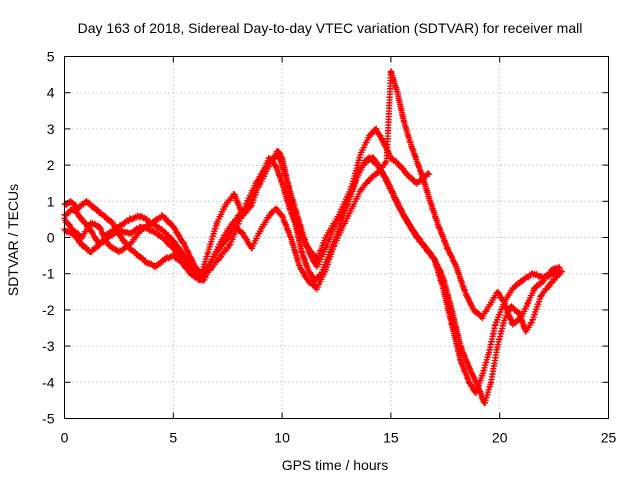 The image size is (640, 480). What do you see at coordinates (48, 310) in the screenshot?
I see `y-tick-label: -2` at bounding box center [48, 310].